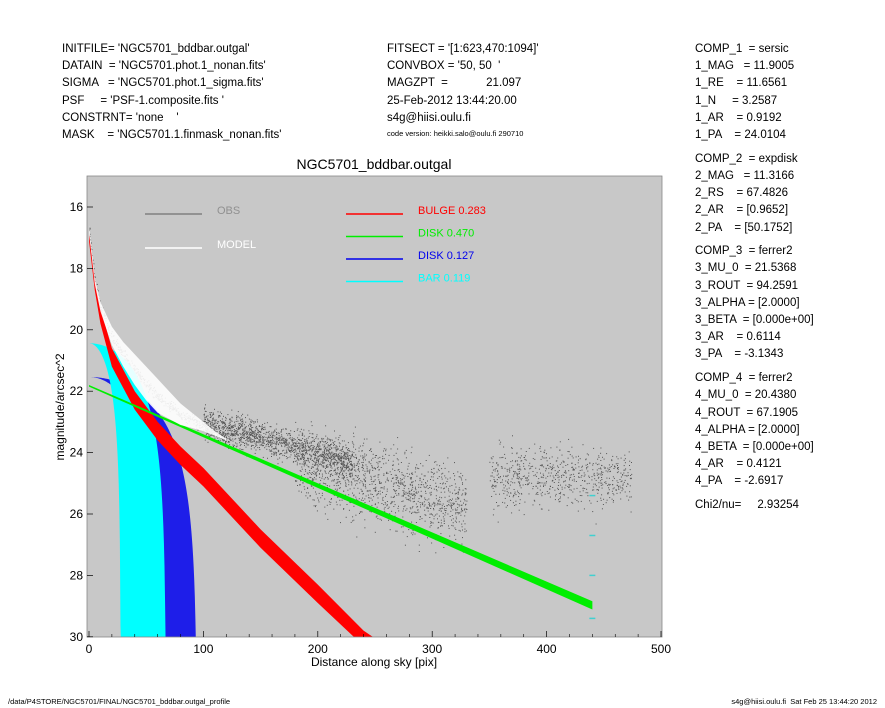 Image resolution: width=885 pixels, height=708 pixels. What do you see at coordinates (746, 158) in the screenshot?
I see `param-line: COMP_2 = expdisk` at bounding box center [746, 158].